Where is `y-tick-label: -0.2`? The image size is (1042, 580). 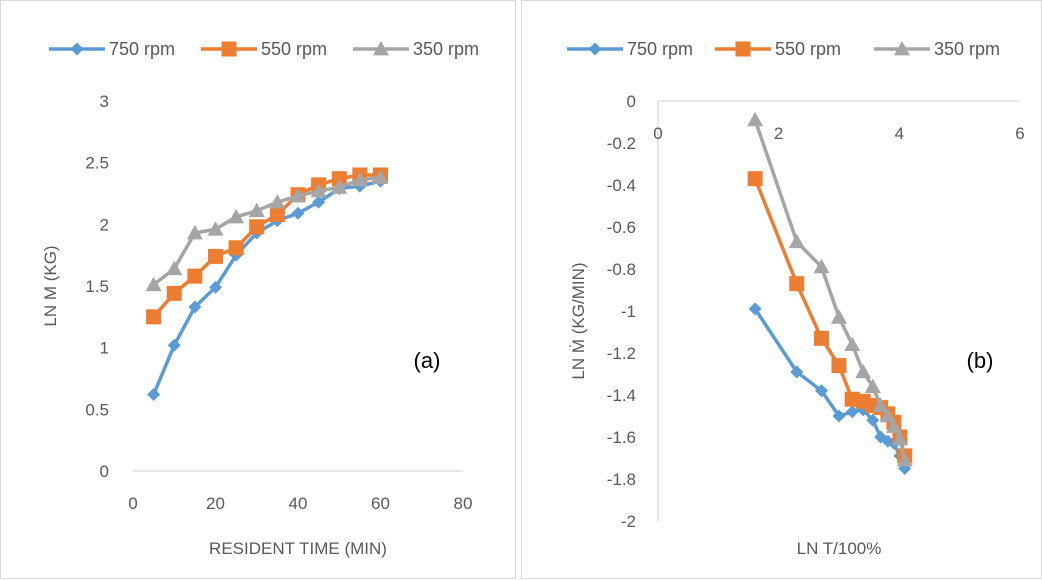
y-tick-label: -0.2 is located at coordinates (621, 143).